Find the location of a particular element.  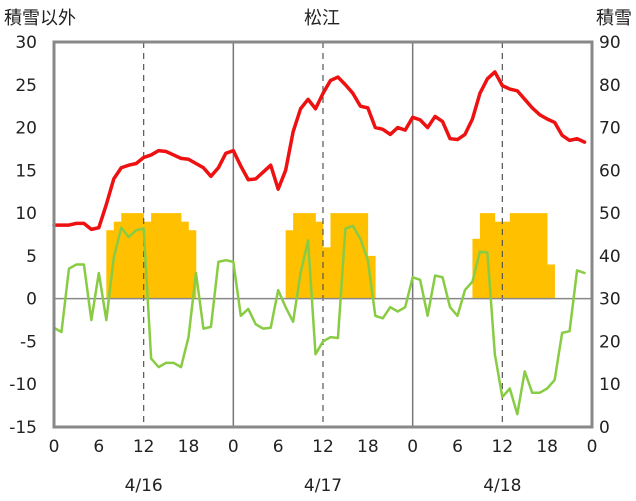

right-axis-title: 積雪 is located at coordinates (614, 18).